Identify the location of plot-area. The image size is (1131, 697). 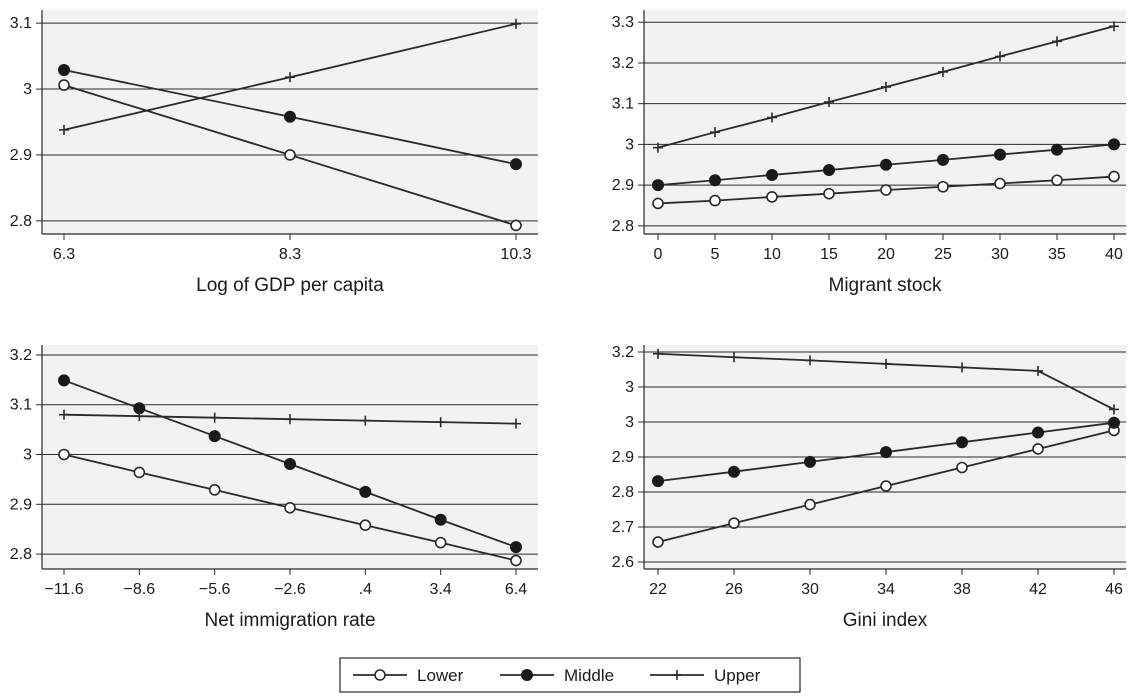
(290, 457).